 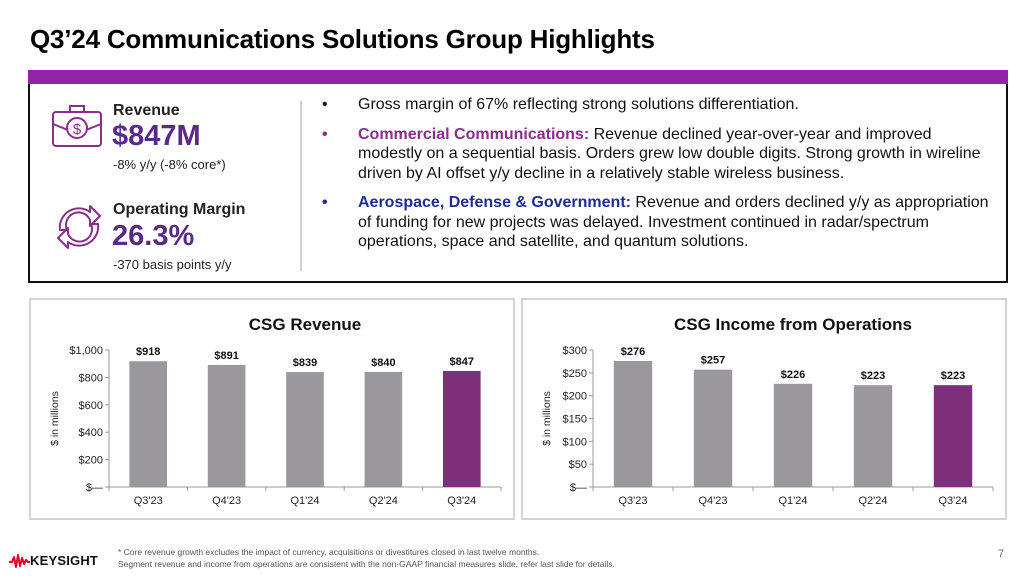 What do you see at coordinates (575, 442) in the screenshot?
I see `y-tick-label: $100` at bounding box center [575, 442].